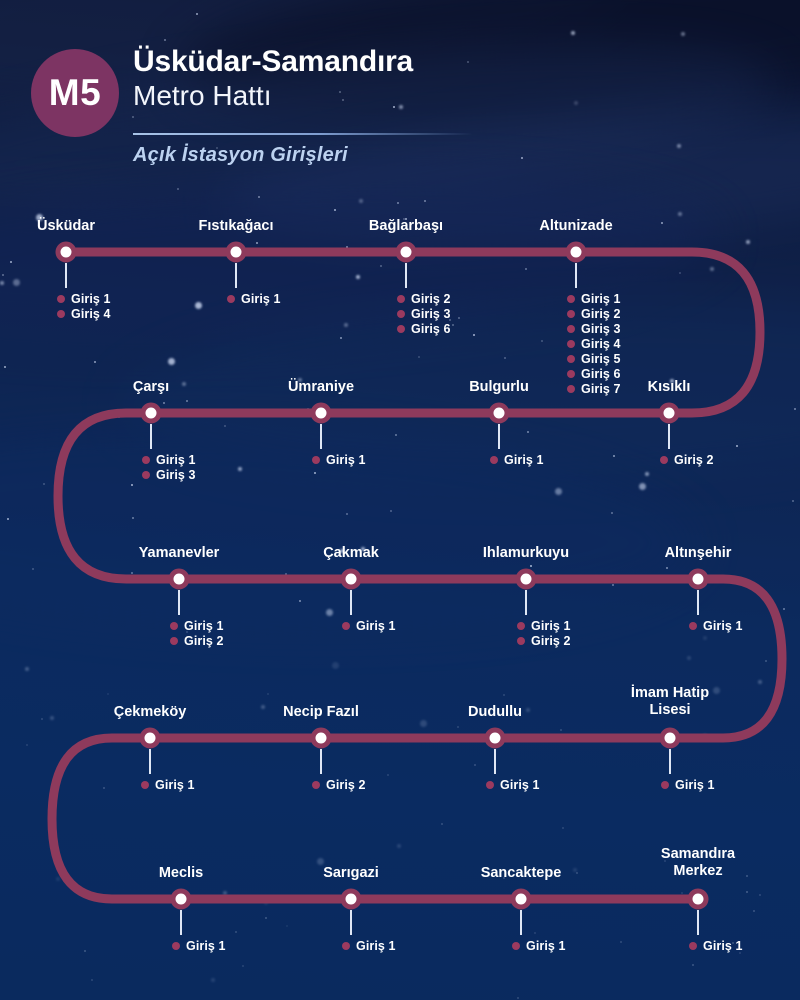 This screenshot has height=1000, width=800. What do you see at coordinates (273, 79) in the screenshot?
I see `title-block: Üsküdar-Samandıra Metro Hattı` at bounding box center [273, 79].